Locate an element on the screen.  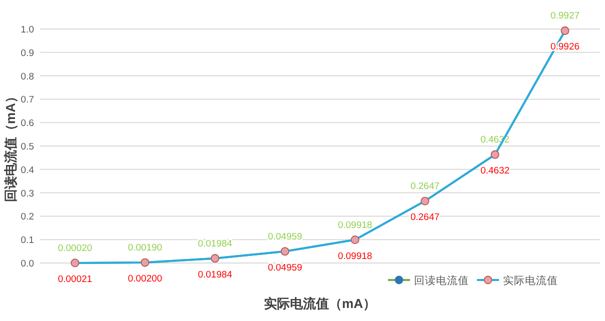
y-tick-label: 0.2 is located at coordinates (27, 217).